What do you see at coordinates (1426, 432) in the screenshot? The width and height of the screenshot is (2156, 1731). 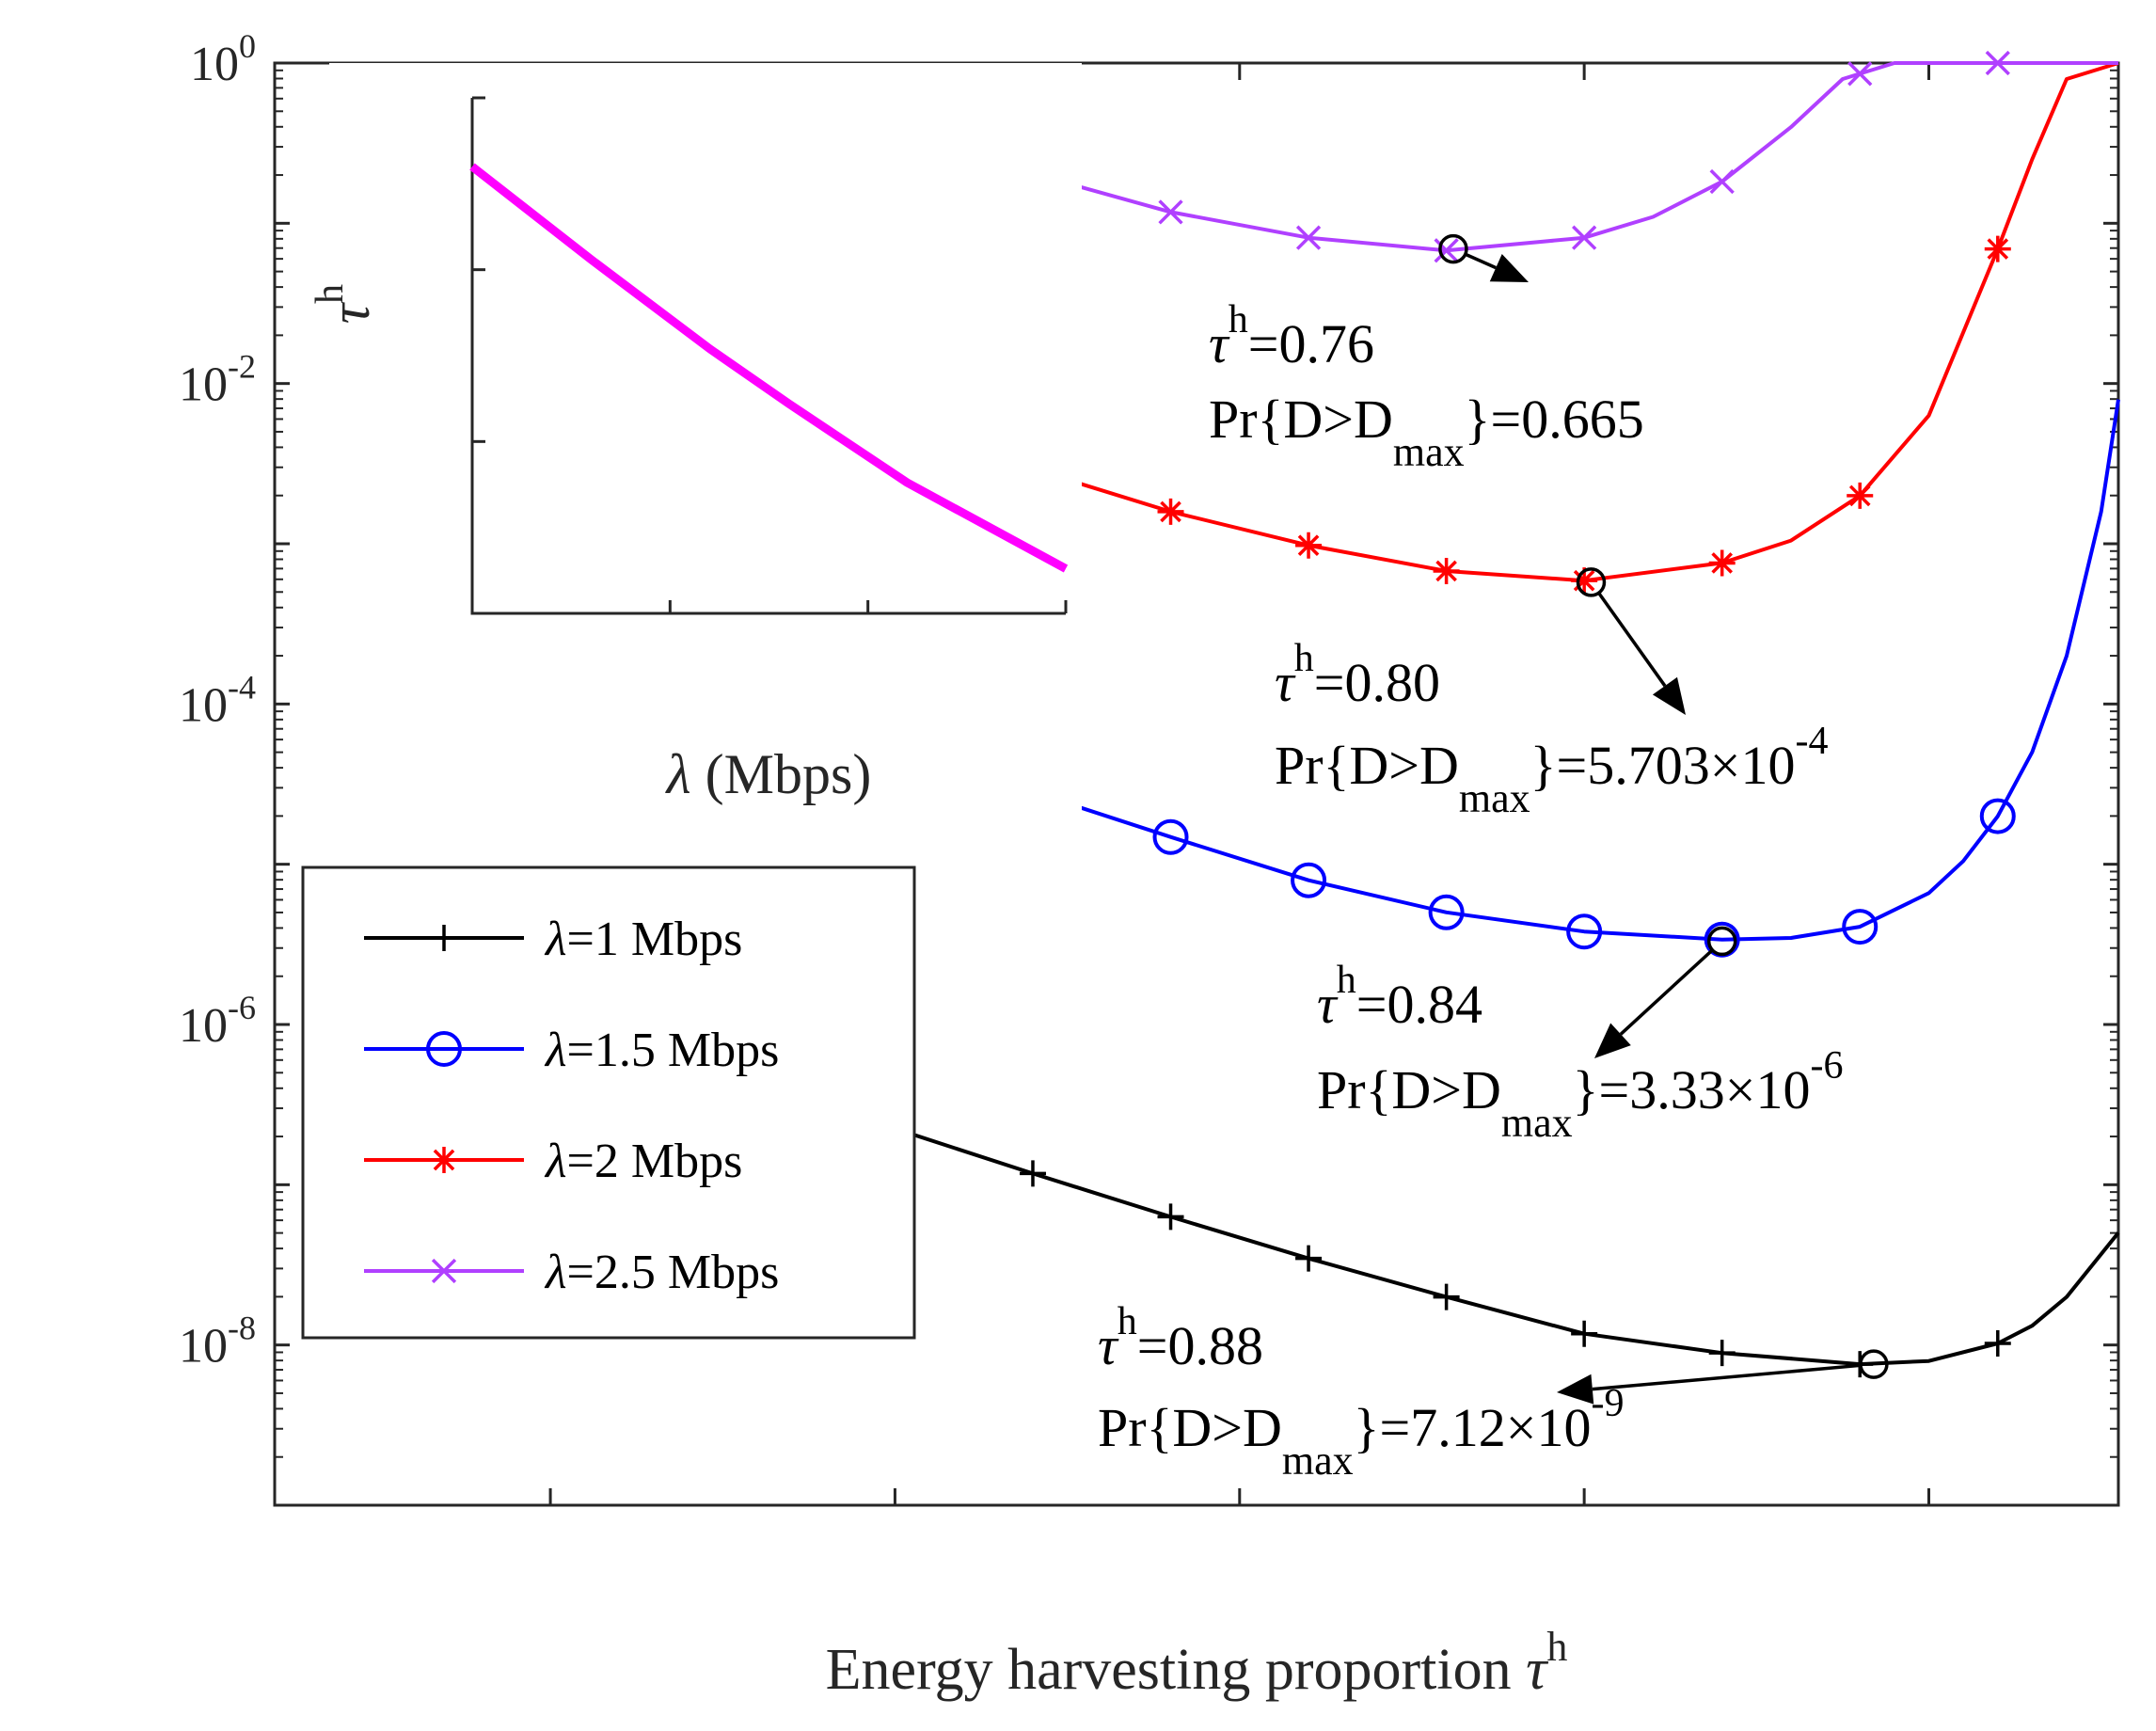 I see `annotation-prob-text: Pr{D>Dmax}=0.665` at bounding box center [1426, 432].